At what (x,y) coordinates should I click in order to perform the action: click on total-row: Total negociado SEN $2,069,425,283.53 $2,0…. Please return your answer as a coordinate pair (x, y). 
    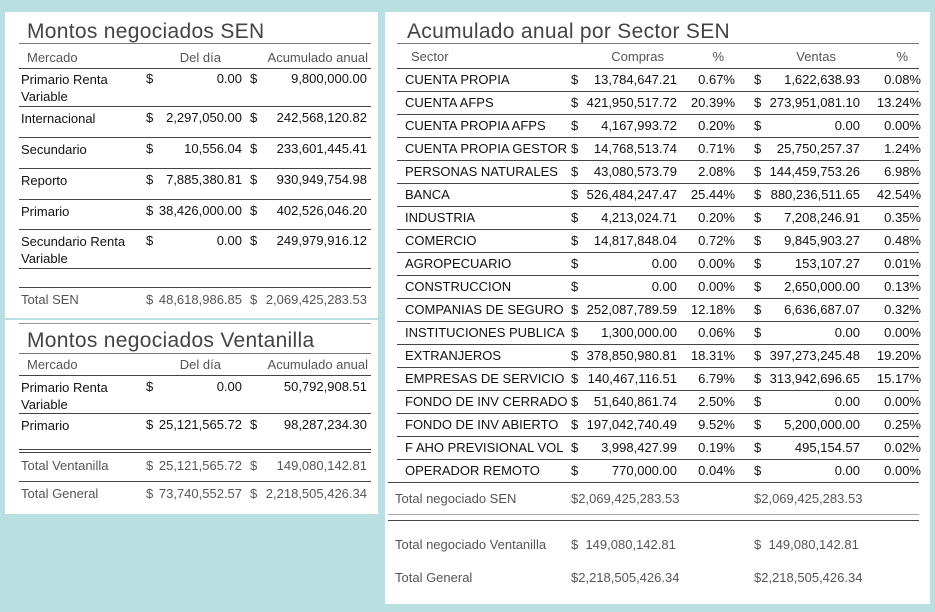
    Looking at the image, I should click on (657, 500).